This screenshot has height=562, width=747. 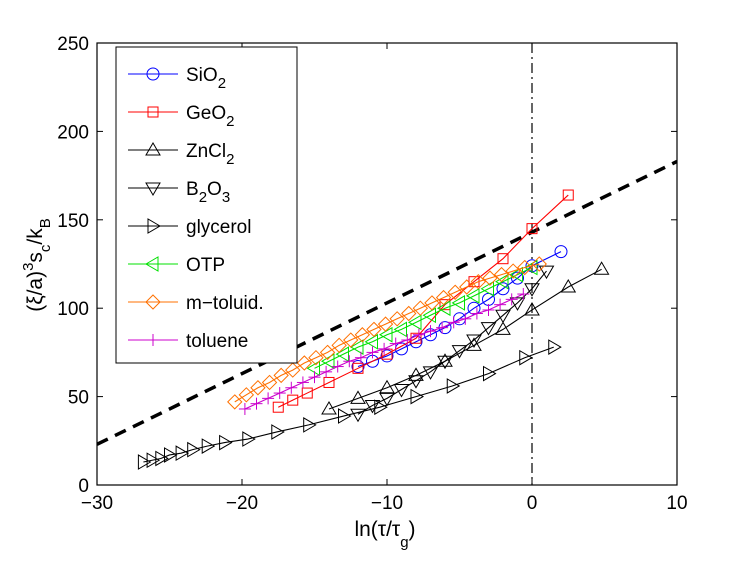 I want to click on series-5-line, so click(x=348, y=404).